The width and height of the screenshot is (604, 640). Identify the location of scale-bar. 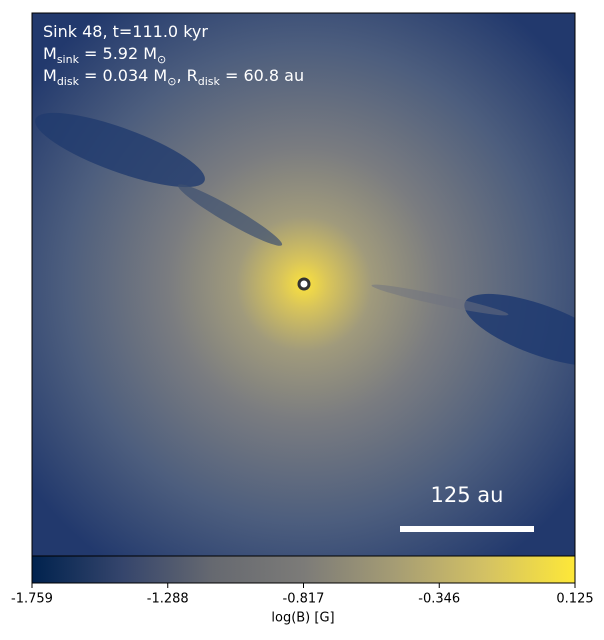
(467, 529).